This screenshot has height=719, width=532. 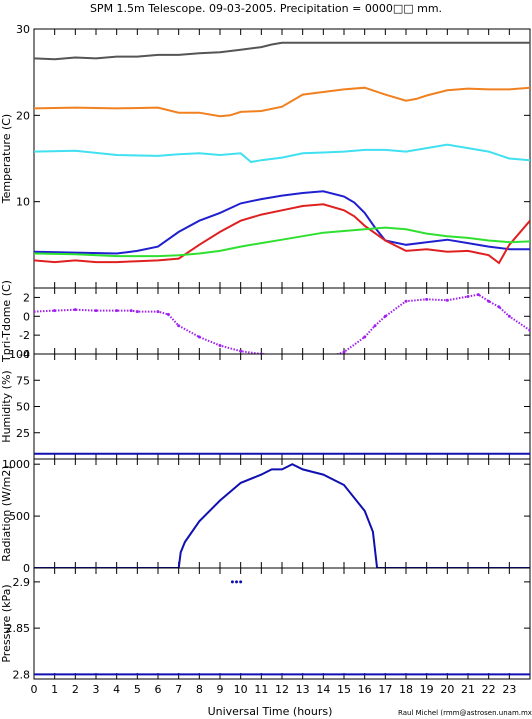 I want to click on x-tick-label: 13, so click(x=303, y=689).